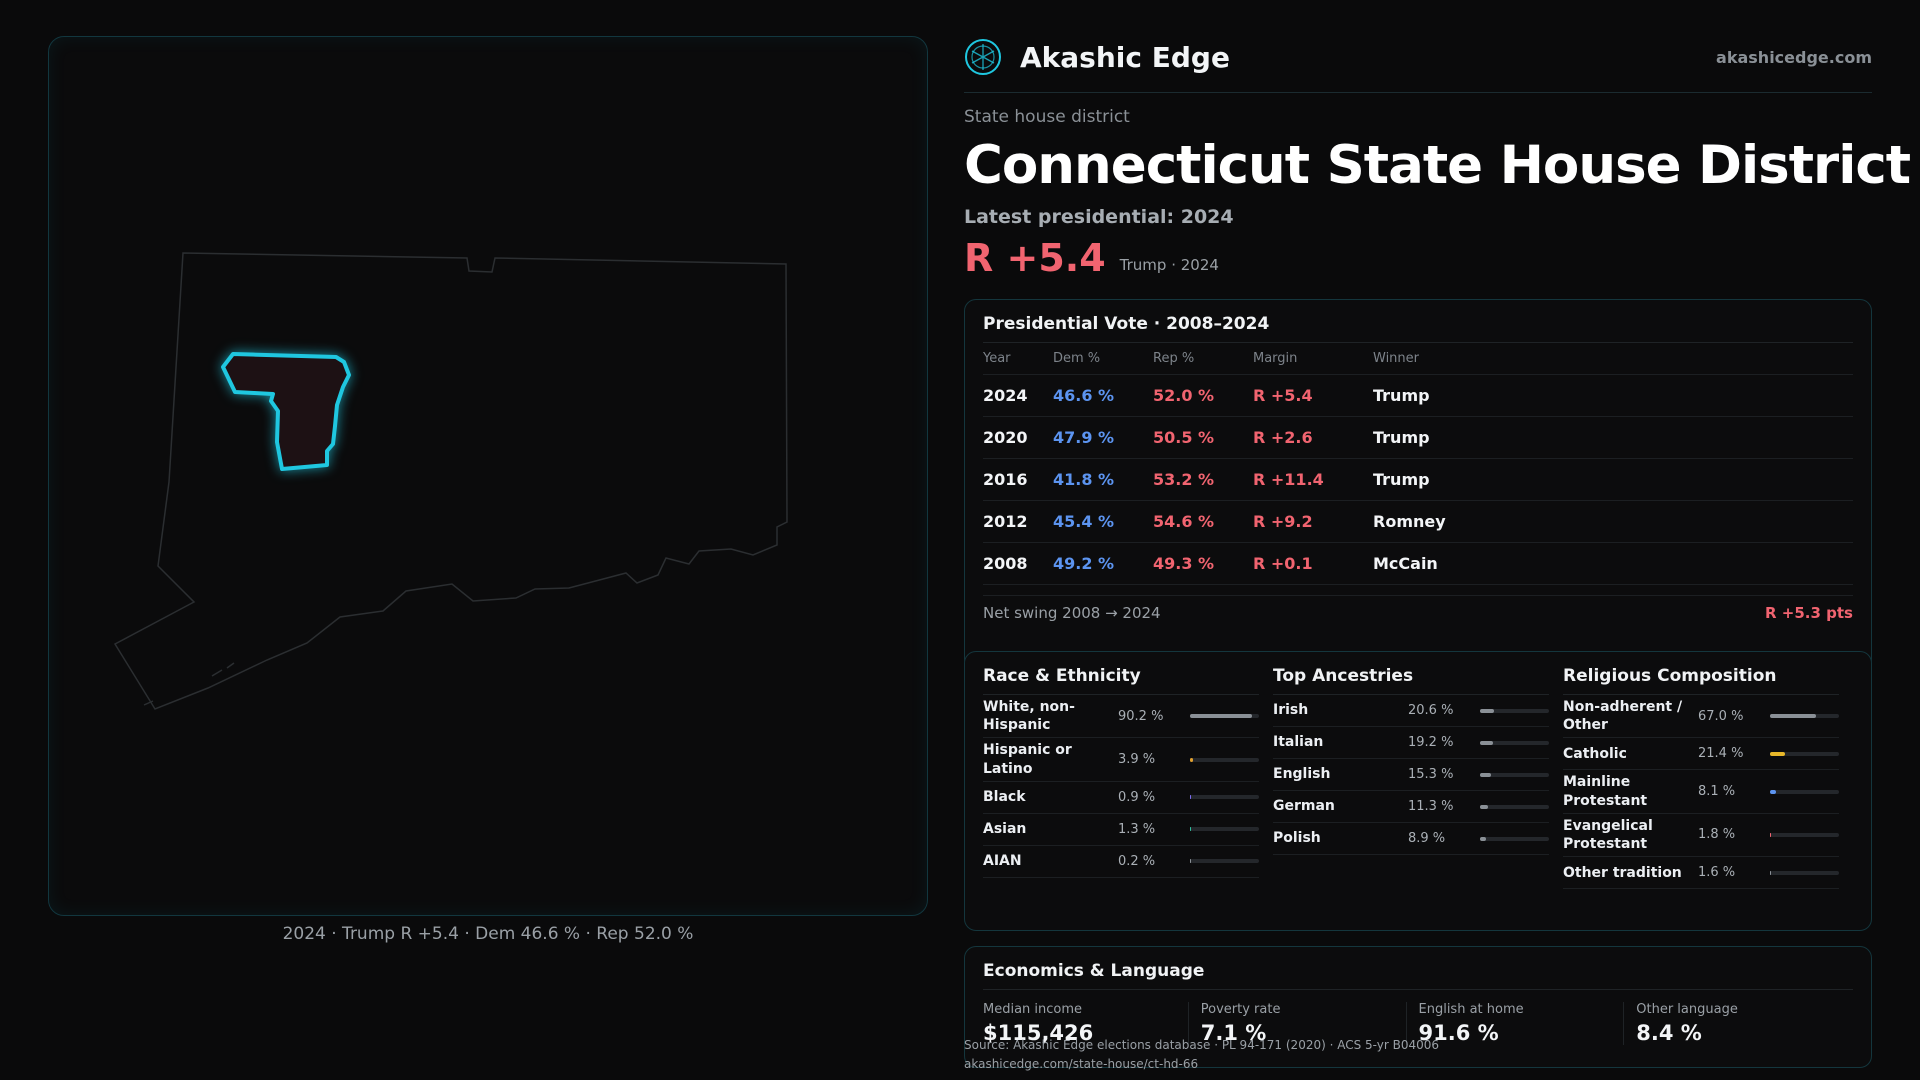  Describe the element at coordinates (1717, 873) in the screenshot. I see `religion-value: 1.6 %` at that location.